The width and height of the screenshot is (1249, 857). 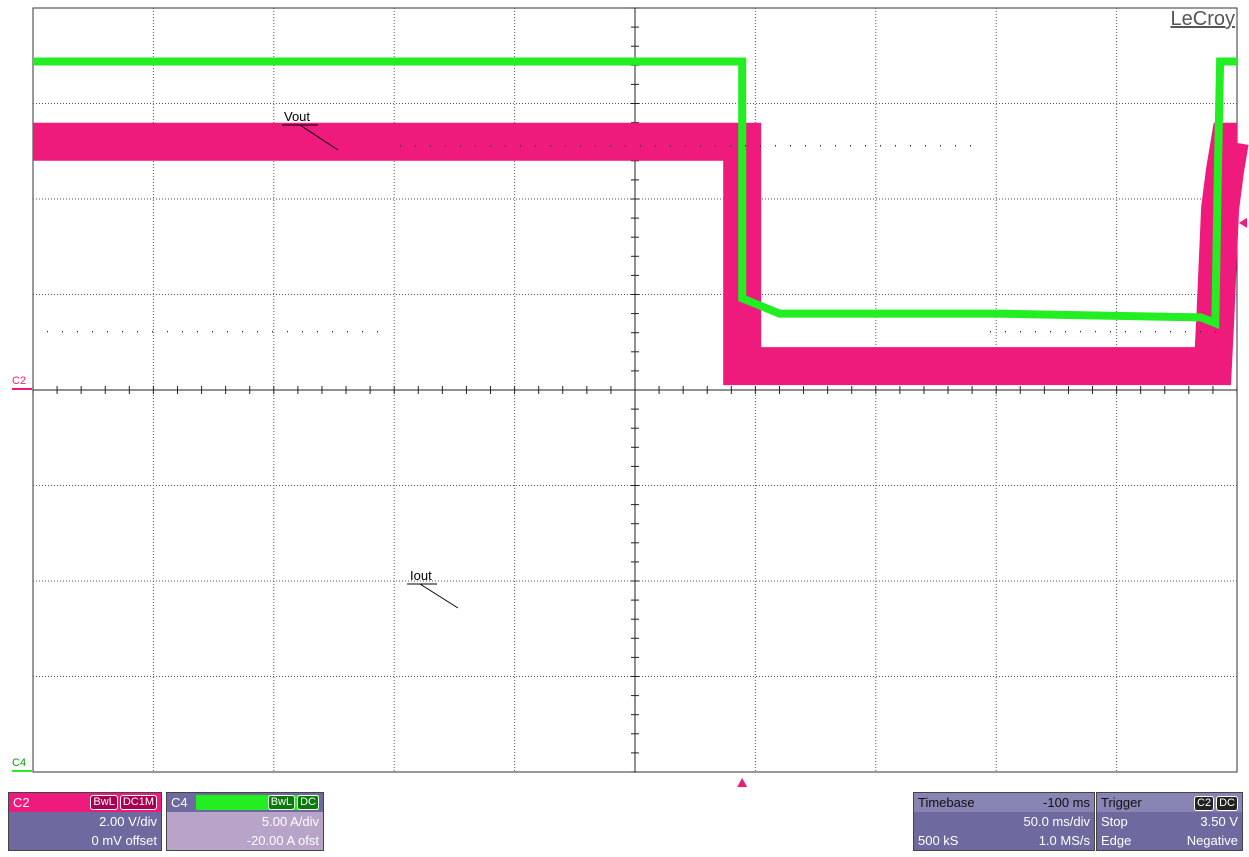 I want to click on trigger-panel: Trigger C2 DC Stop 3.50 V Edge Negative, so click(x=1169, y=821).